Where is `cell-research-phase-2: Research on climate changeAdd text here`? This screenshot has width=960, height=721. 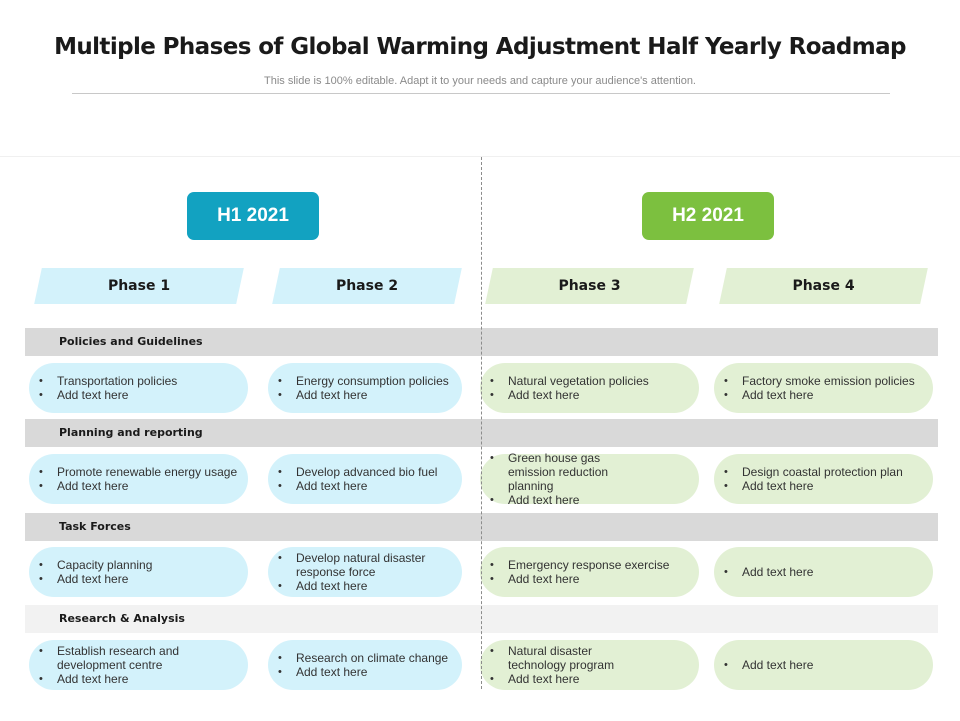 cell-research-phase-2: Research on climate changeAdd text here is located at coordinates (365, 665).